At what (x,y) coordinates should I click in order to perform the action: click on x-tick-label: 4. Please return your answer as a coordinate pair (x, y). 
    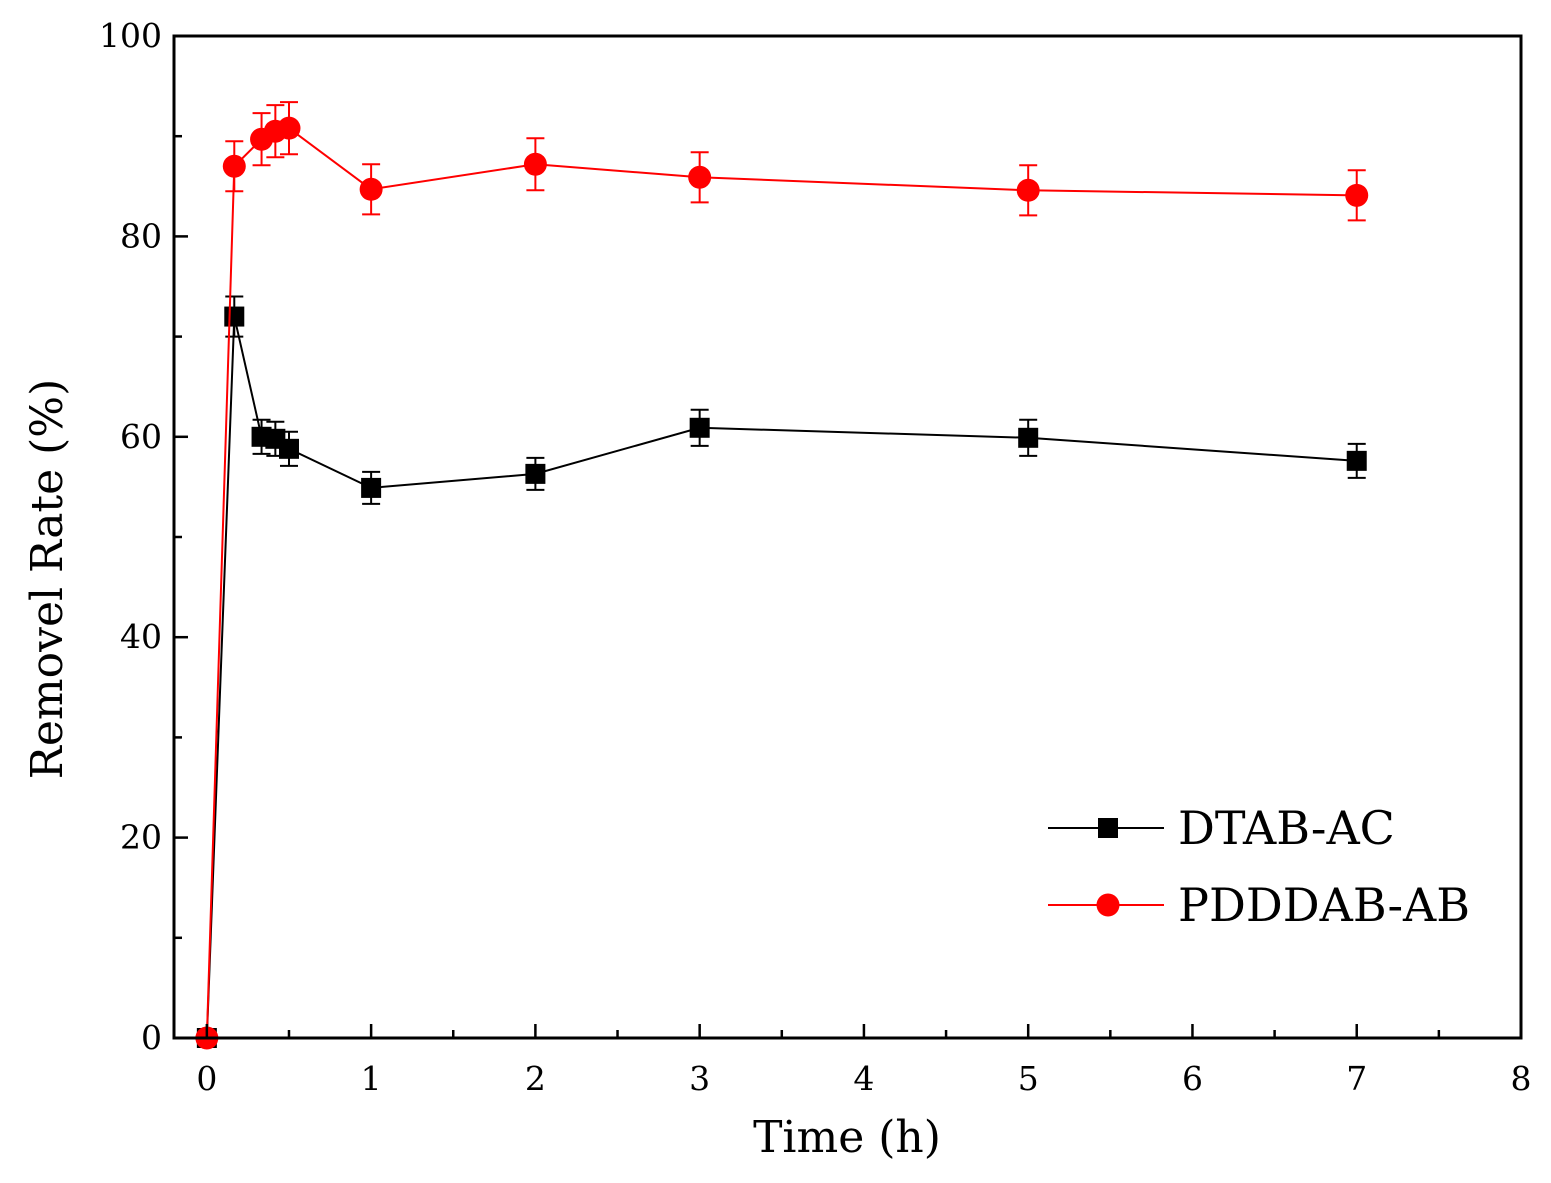
    Looking at the image, I should click on (863, 1078).